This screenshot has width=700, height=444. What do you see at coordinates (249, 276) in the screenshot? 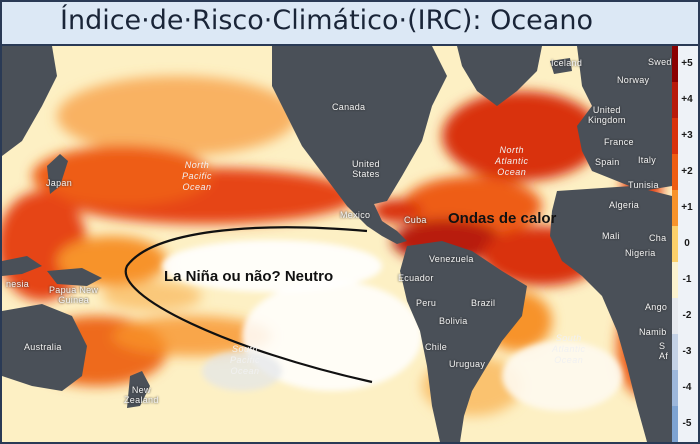
I see `annotation-enso: La Niña ou não? Neutro` at bounding box center [249, 276].